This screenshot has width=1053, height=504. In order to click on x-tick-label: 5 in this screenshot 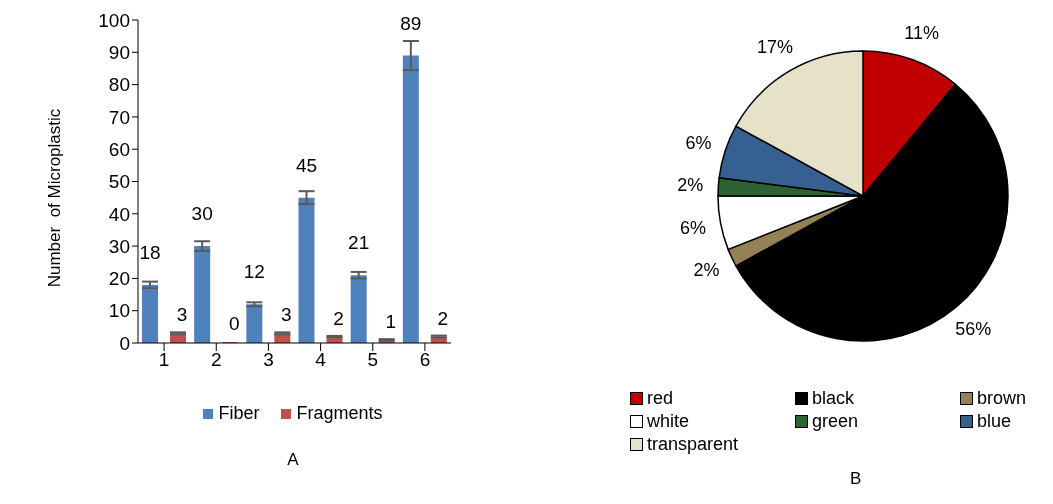, I will do `click(373, 360)`.